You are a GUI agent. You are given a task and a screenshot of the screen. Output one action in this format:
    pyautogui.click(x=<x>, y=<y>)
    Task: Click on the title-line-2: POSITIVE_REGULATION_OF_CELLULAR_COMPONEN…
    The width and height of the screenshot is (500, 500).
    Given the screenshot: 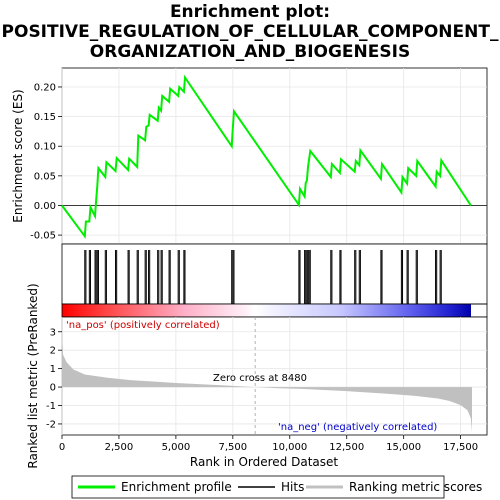 What is the action you would take?
    pyautogui.click(x=250, y=32)
    